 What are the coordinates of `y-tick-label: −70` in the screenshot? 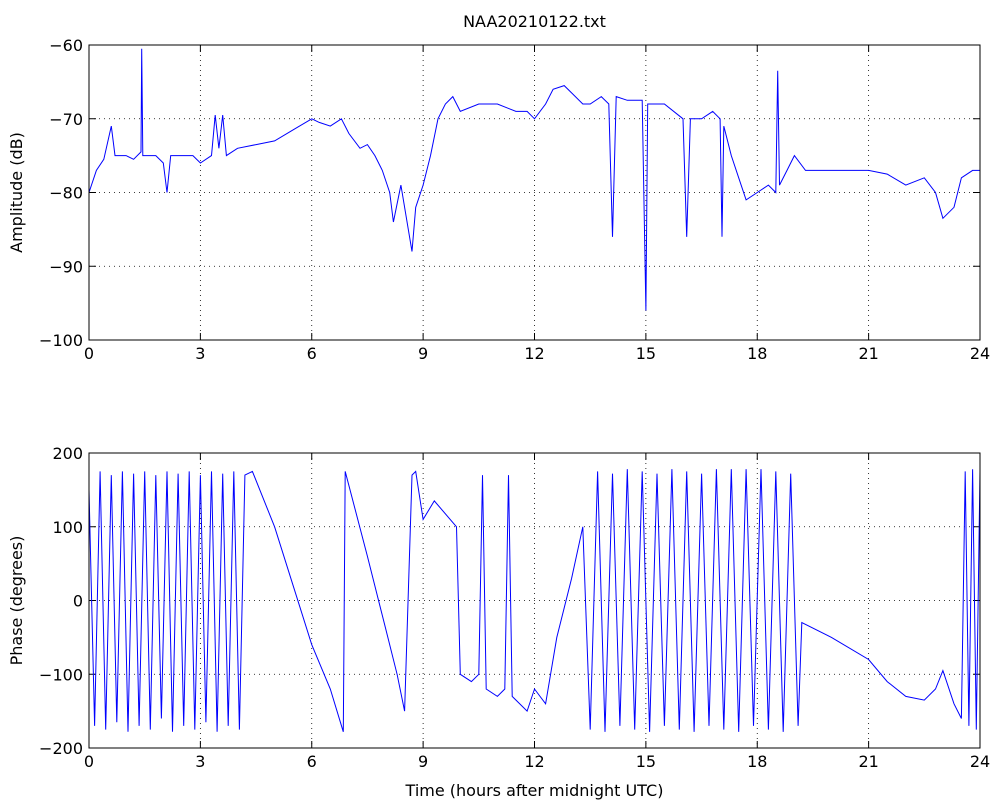 It's located at (66, 119).